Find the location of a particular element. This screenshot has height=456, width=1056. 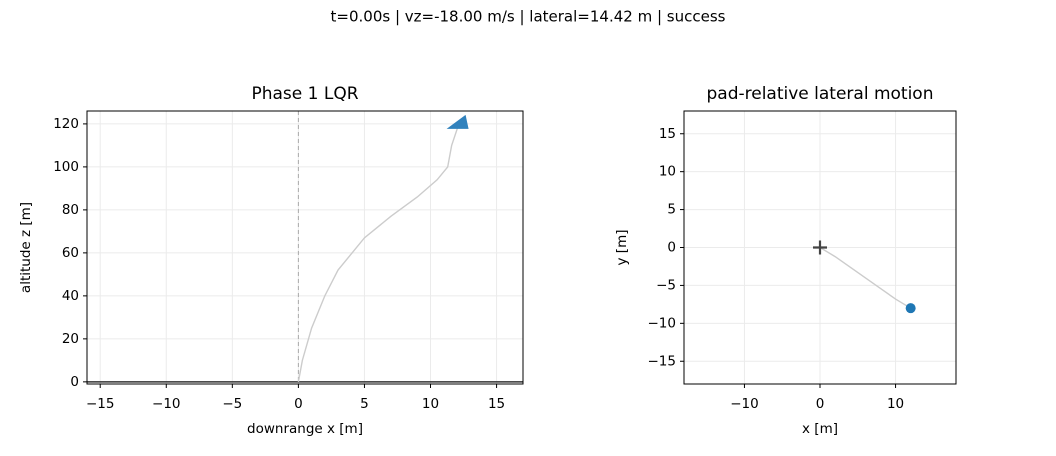

x-axis-label: downrange x [m] is located at coordinates (305, 429).